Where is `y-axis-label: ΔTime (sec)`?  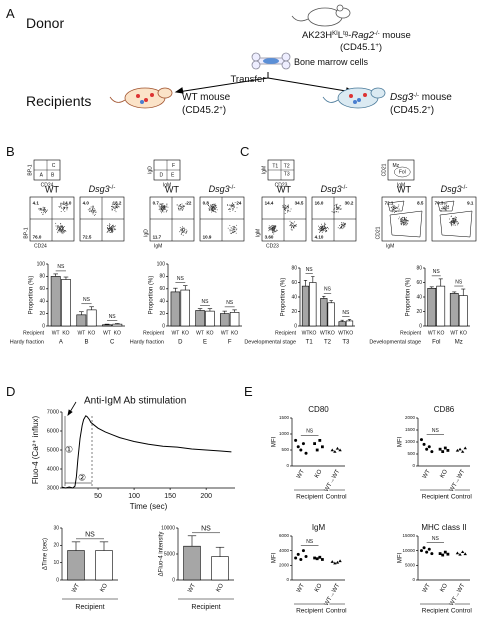
y-axis-label: ΔTime (sec) is located at coordinates (46, 554).